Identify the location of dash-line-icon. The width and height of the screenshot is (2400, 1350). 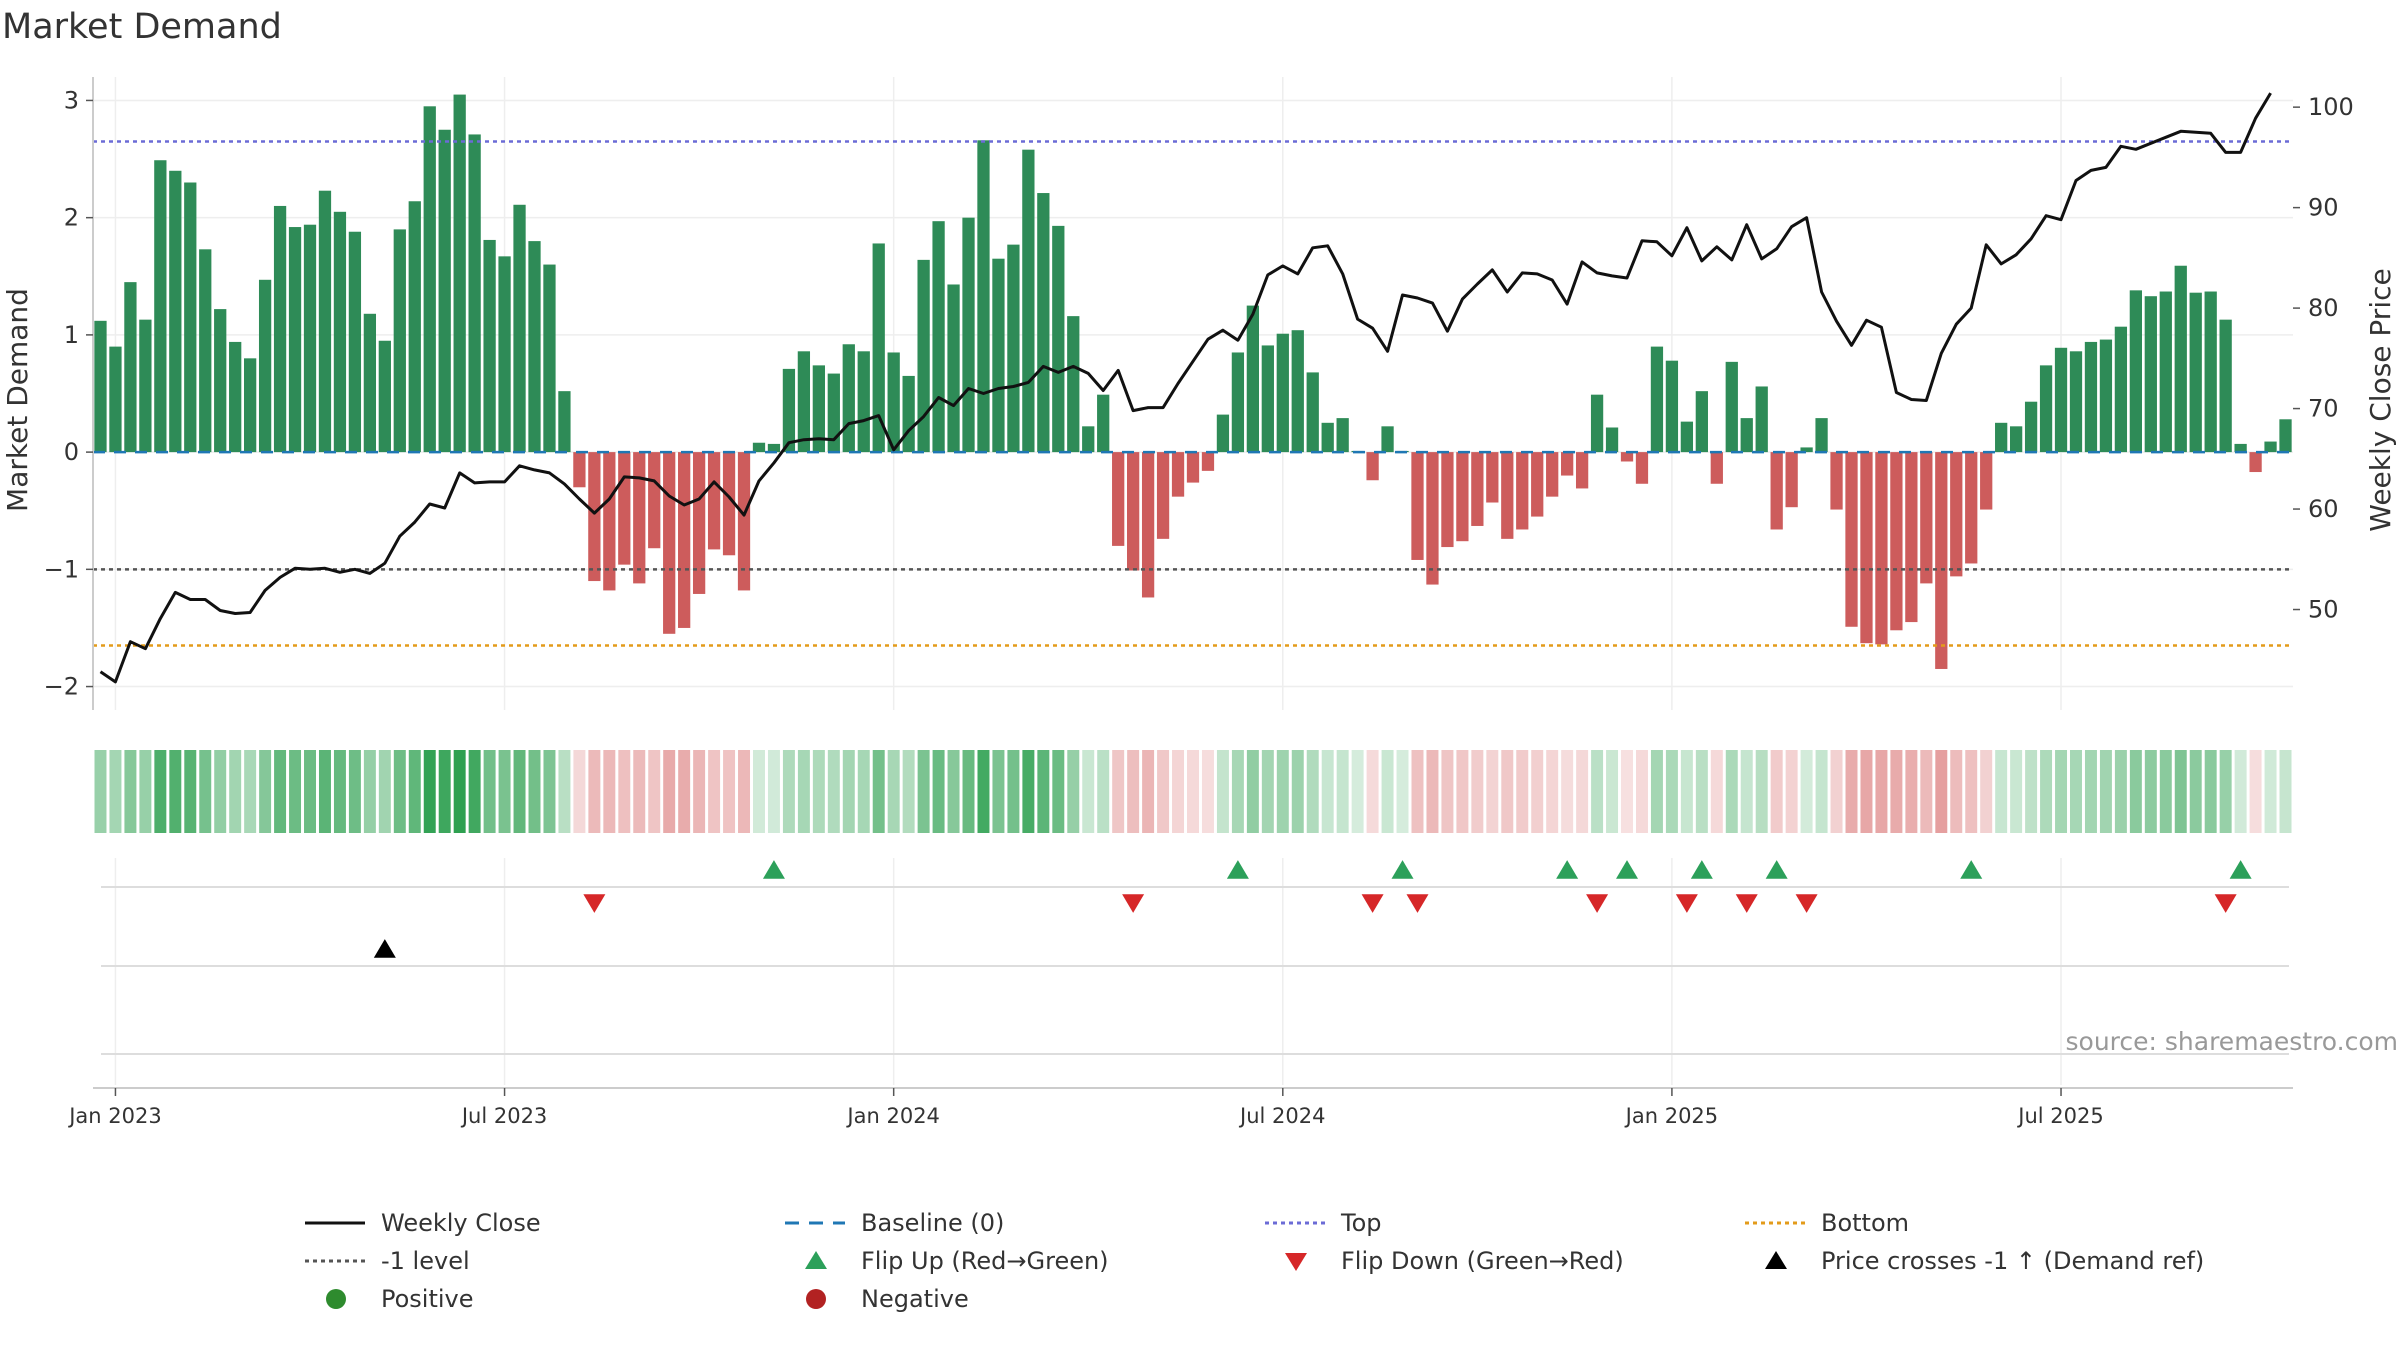
(817, 1223).